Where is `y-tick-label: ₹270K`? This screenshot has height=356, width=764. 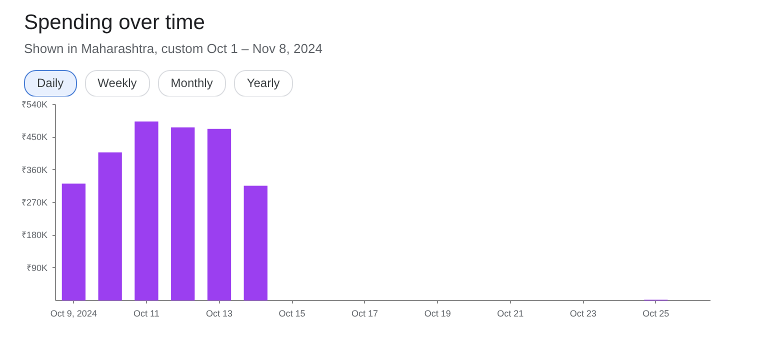
y-tick-label: ₹270K is located at coordinates (34, 203).